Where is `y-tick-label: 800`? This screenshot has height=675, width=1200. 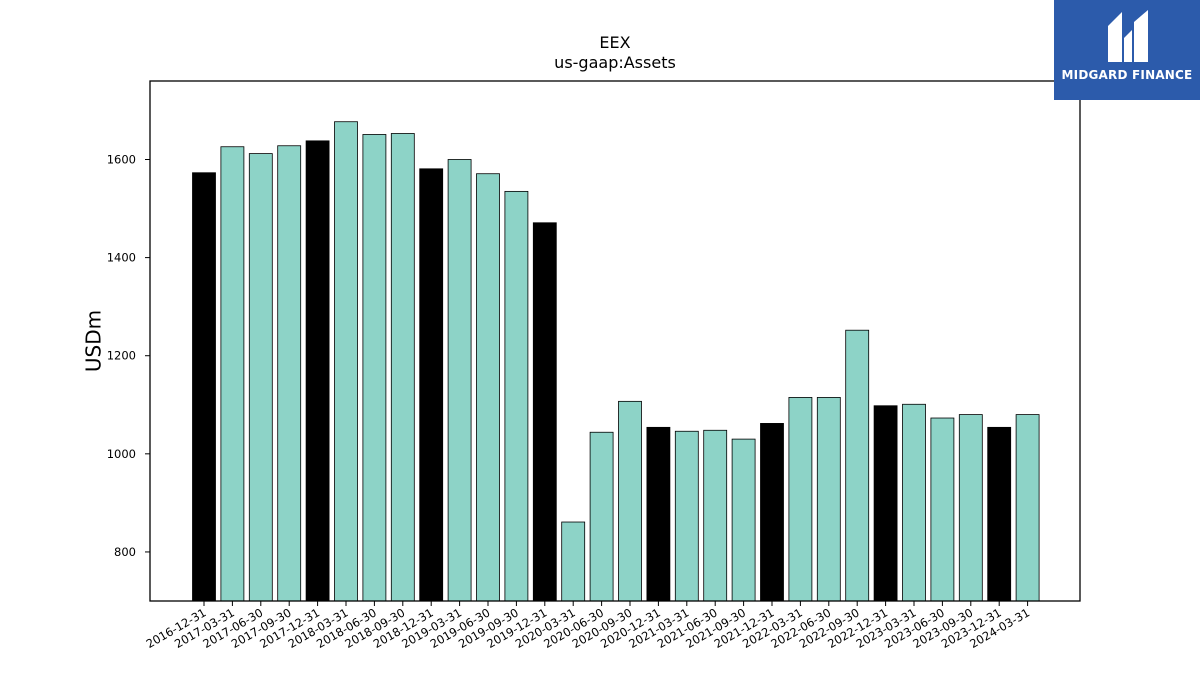
y-tick-label: 800 is located at coordinates (125, 552).